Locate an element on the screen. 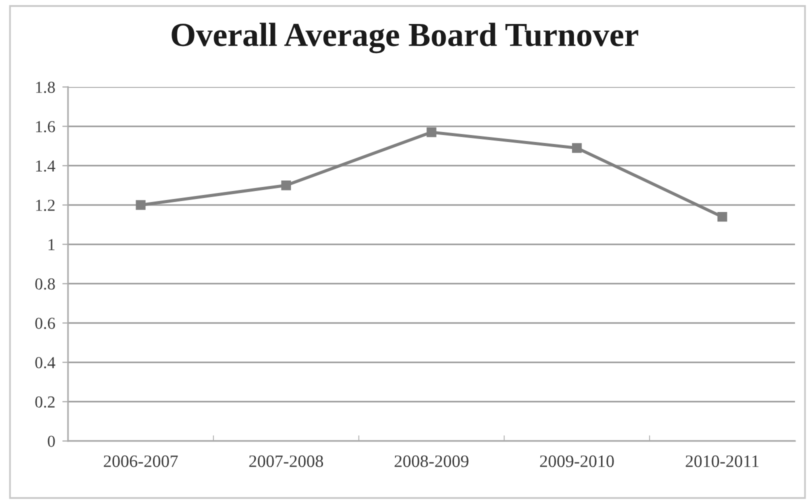 The image size is (809, 502). x-tick-label: 2008-2009 is located at coordinates (431, 461).